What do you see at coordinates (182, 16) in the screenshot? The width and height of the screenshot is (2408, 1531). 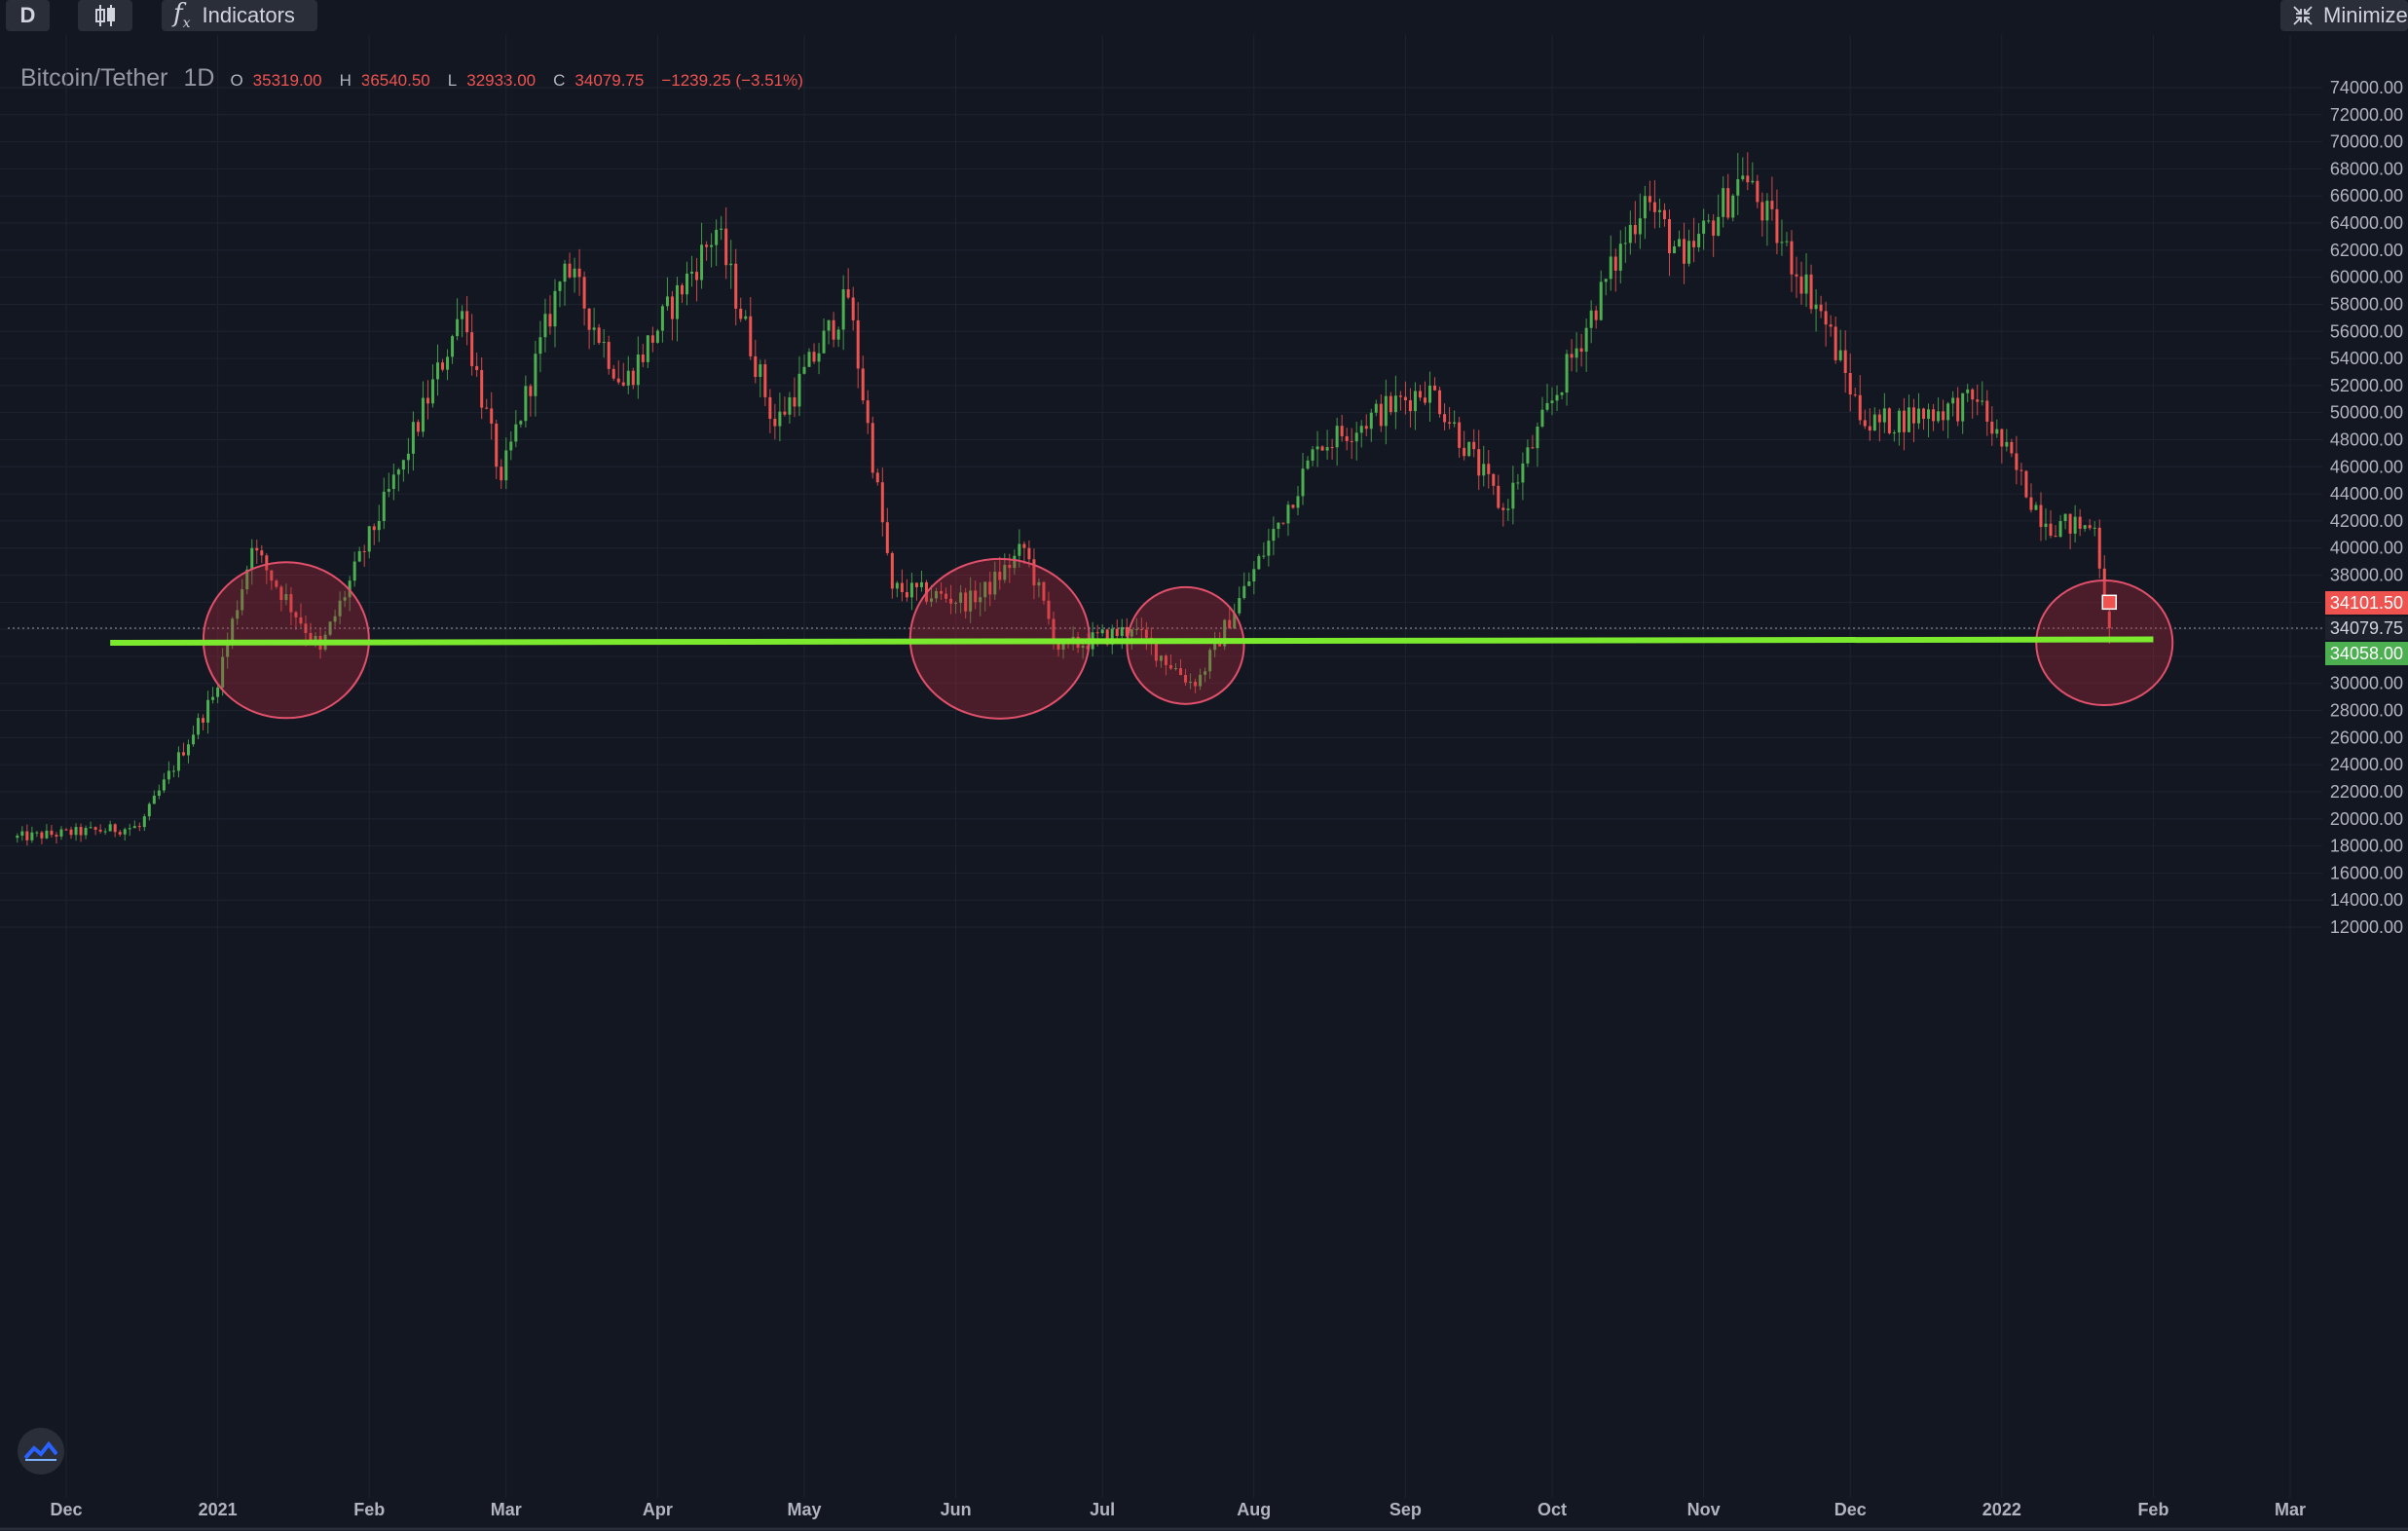 I see `function-icon: fx` at bounding box center [182, 16].